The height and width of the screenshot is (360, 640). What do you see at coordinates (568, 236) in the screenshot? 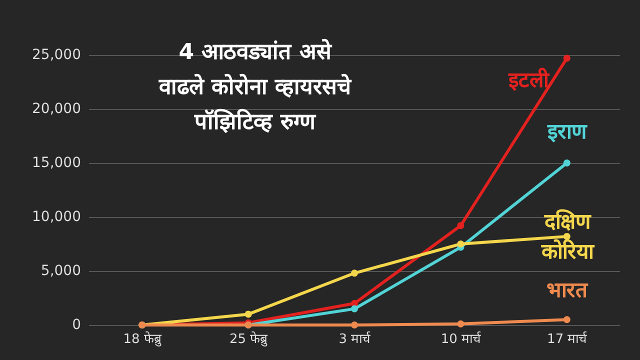
I see `series-label: दक्षिण कोरिया` at bounding box center [568, 236].